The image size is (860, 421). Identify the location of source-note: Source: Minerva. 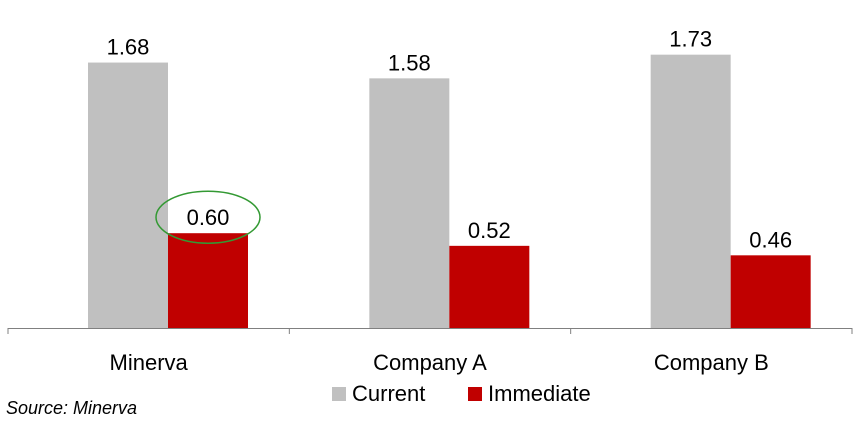
(72, 408).